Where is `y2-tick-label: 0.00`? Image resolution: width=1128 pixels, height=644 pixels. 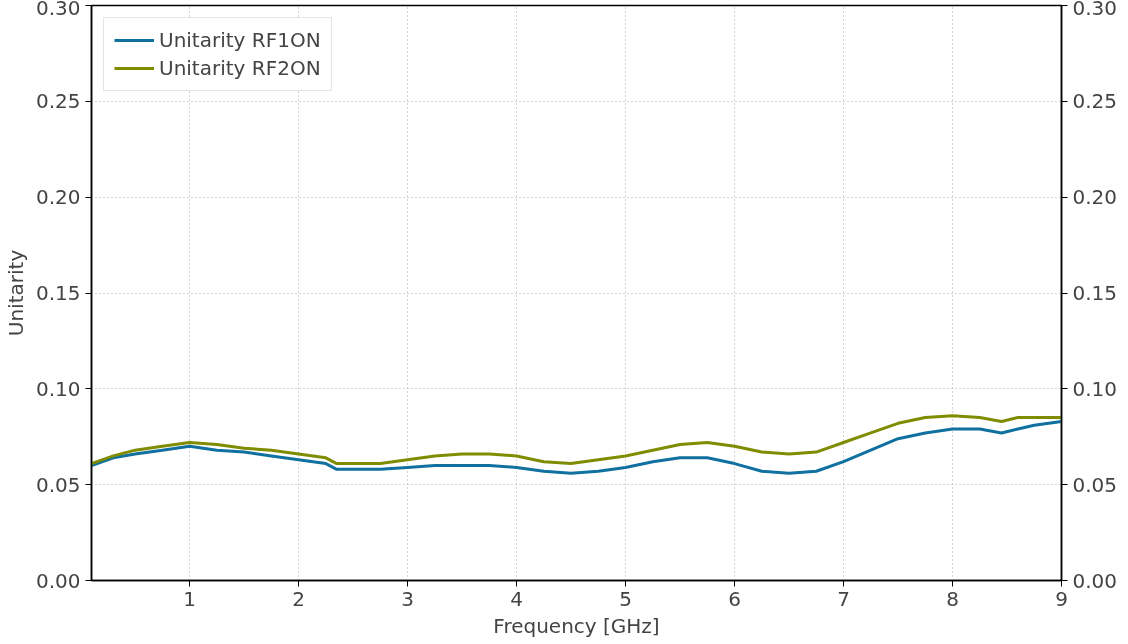
y2-tick-label: 0.00 is located at coordinates (1095, 580).